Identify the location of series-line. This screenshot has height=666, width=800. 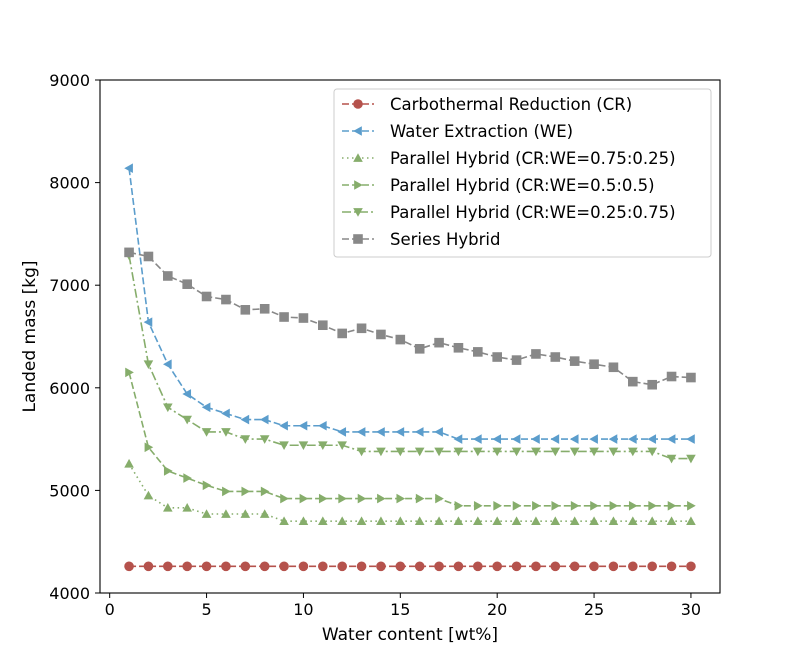
(409, 318).